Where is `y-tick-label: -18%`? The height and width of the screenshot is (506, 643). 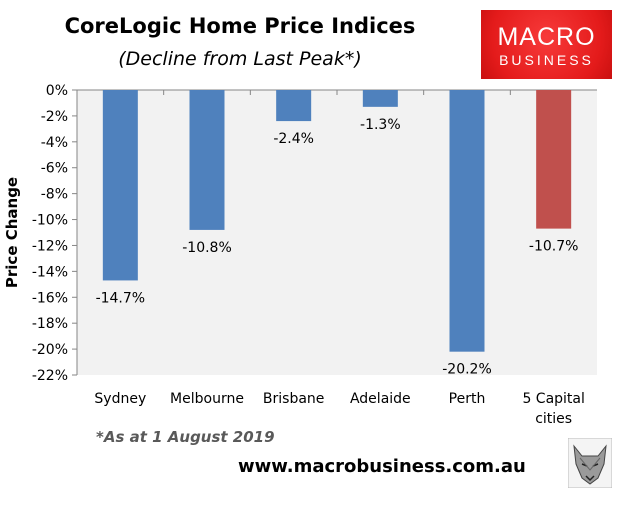 y-tick-label: -18% is located at coordinates (50, 324).